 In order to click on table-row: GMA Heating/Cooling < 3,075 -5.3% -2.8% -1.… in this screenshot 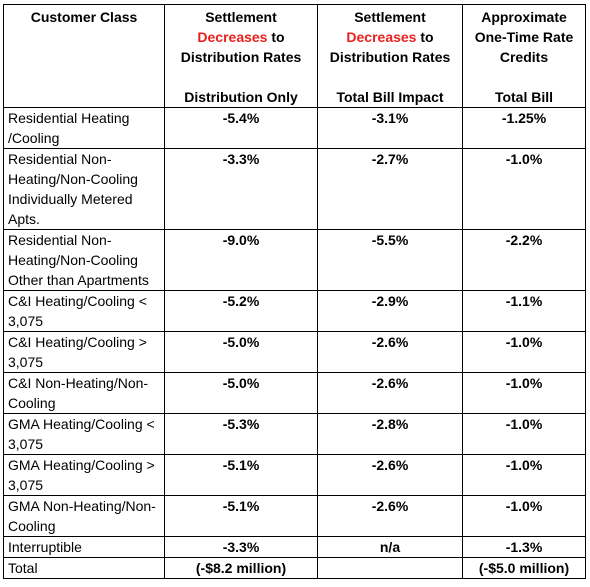, I will do `click(294, 434)`.